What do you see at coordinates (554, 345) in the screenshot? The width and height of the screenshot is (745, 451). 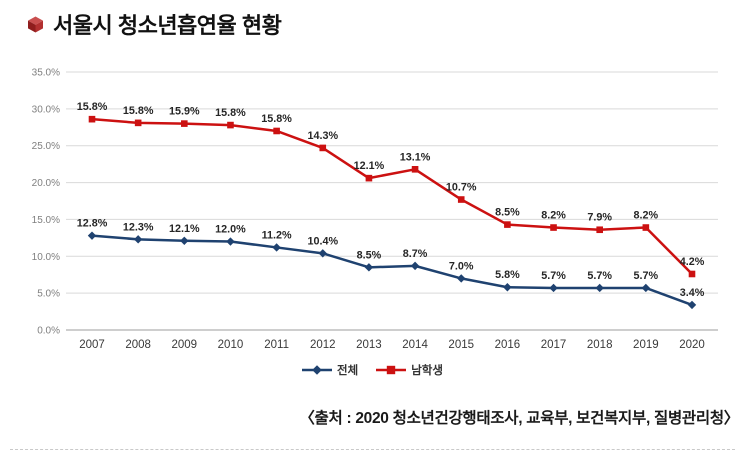 I see `x-tick-label: 2017` at bounding box center [554, 345].